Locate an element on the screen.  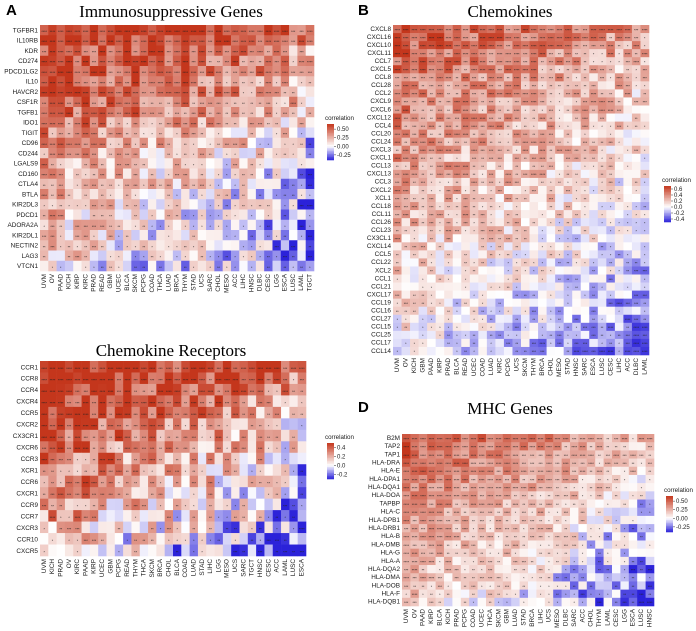
column-label: LUAD is located at coordinates (168, 282).